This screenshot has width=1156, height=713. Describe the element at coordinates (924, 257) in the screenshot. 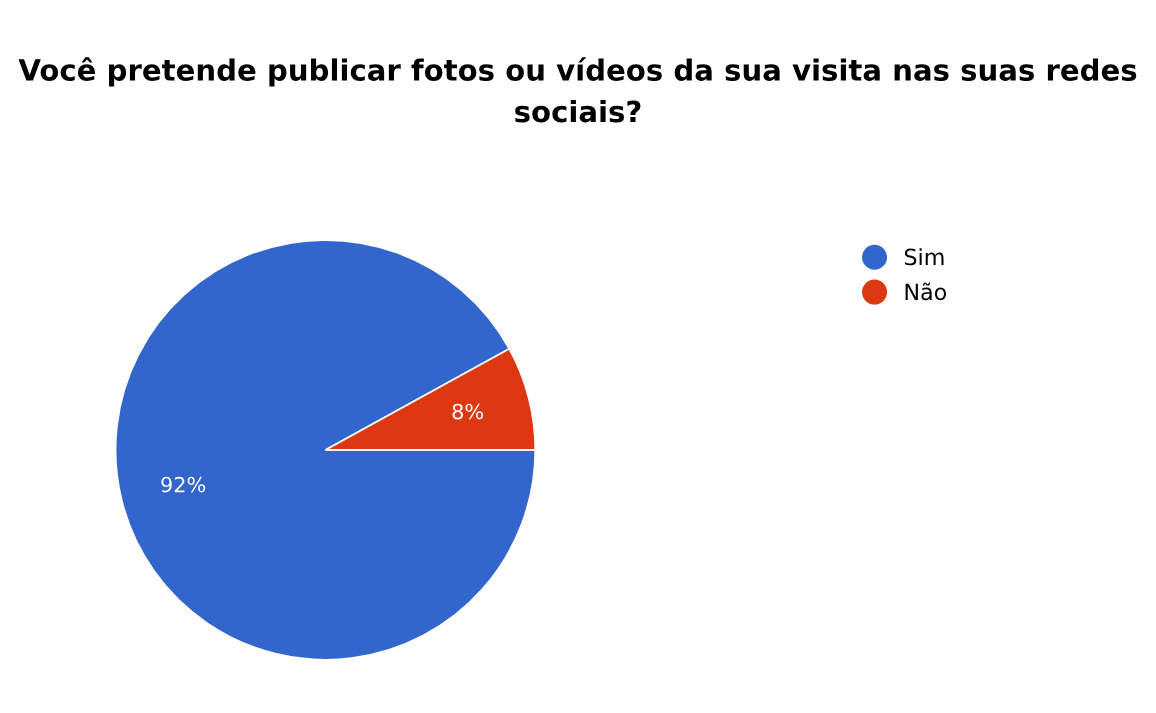

I see `legend-label: Sim` at that location.